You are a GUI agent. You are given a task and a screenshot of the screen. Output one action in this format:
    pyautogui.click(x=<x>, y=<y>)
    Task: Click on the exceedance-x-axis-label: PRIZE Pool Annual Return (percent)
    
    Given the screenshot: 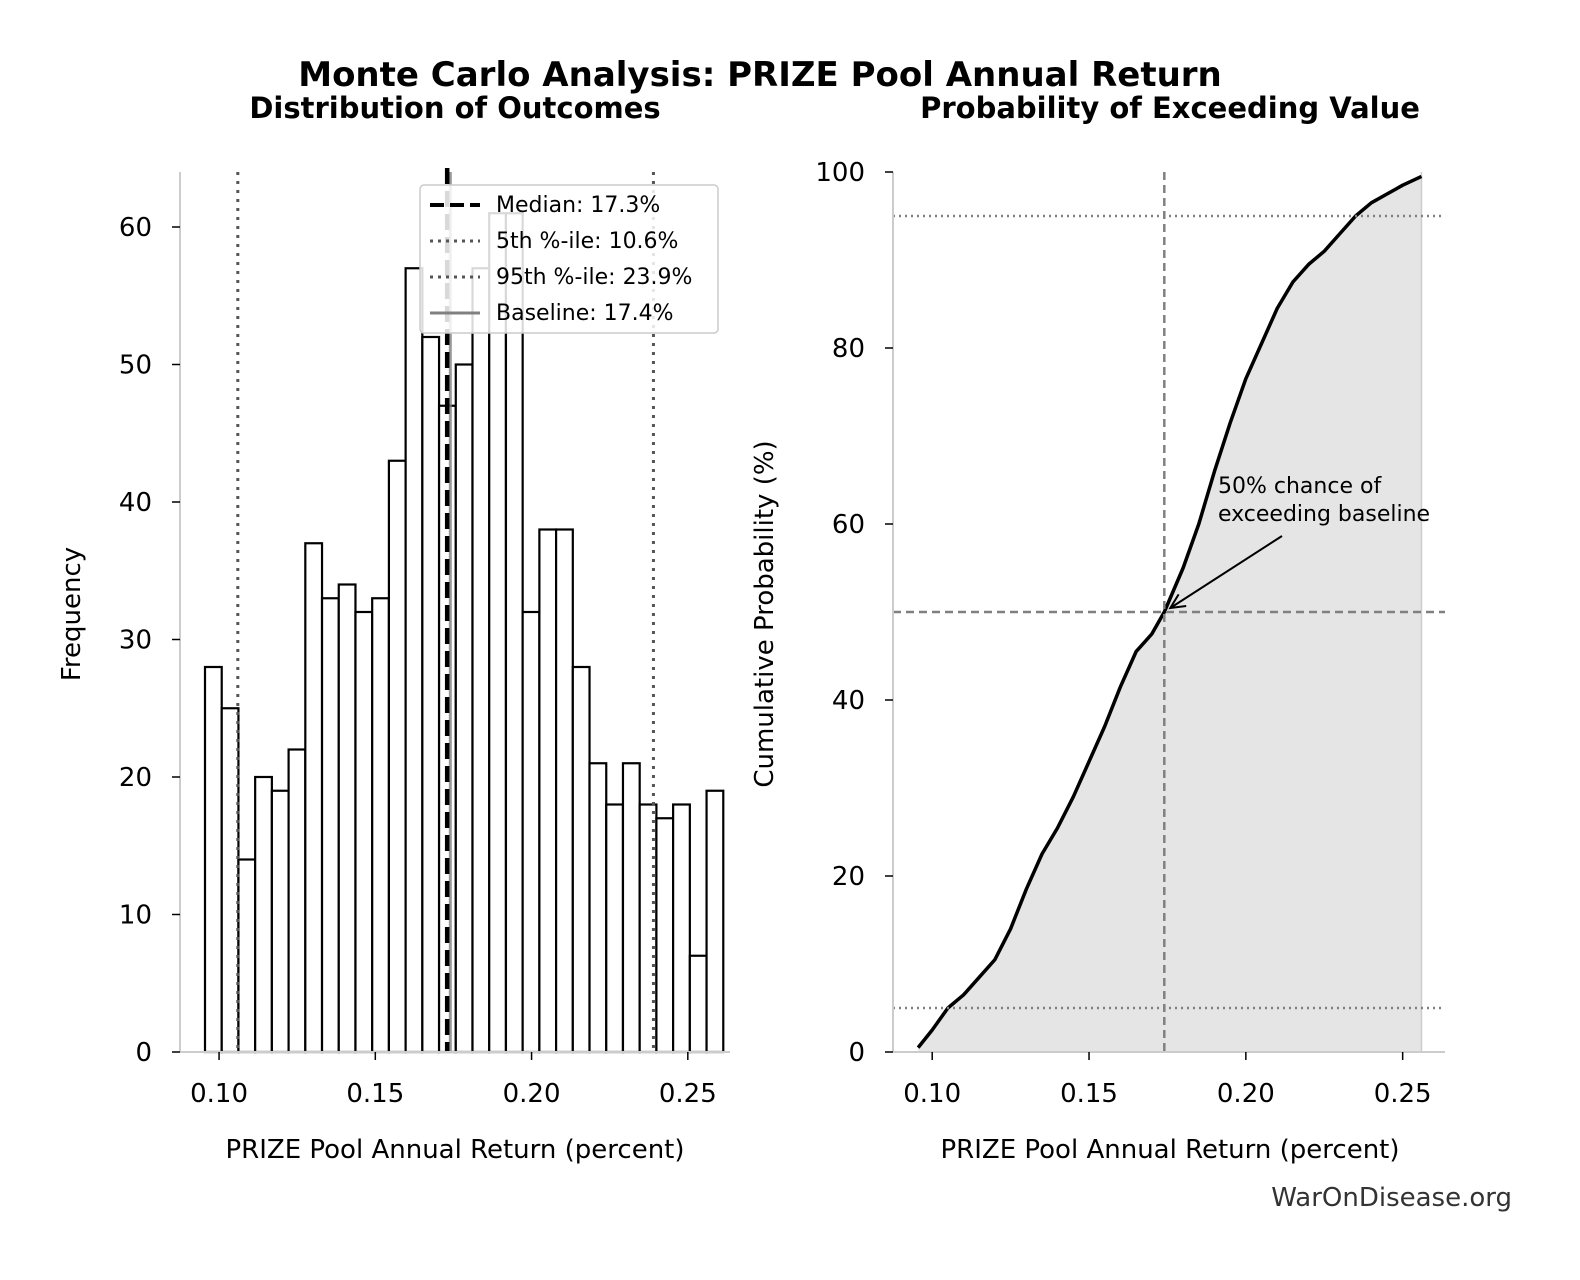 What is the action you would take?
    pyautogui.click(x=1169, y=1150)
    